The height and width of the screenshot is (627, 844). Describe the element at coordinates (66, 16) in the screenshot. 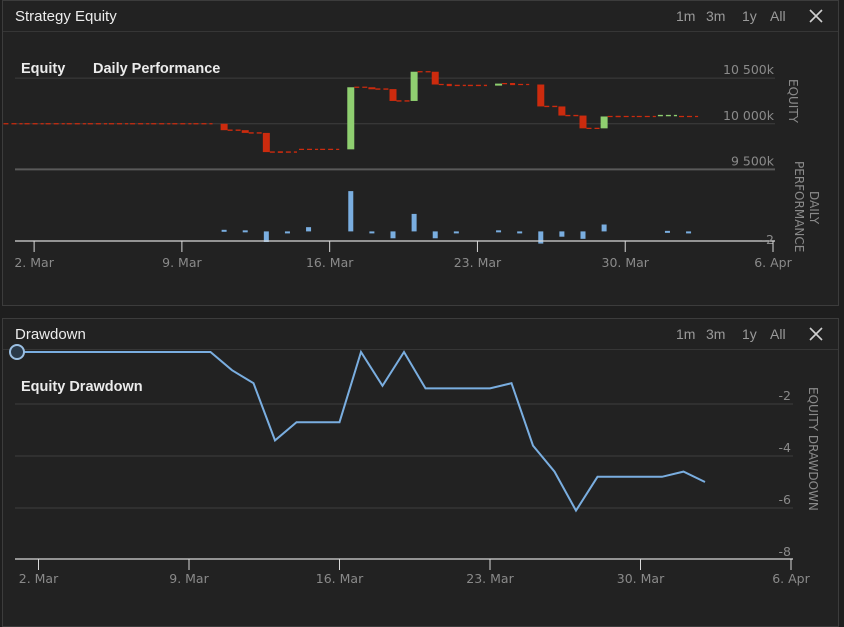

I see `panel-title: Strategy Equity` at that location.